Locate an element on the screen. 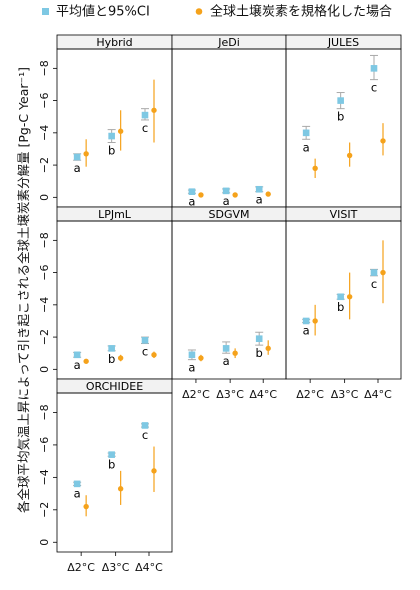 This screenshot has height=590, width=420. panel-jules: JULES a b c is located at coordinates (343, 121).